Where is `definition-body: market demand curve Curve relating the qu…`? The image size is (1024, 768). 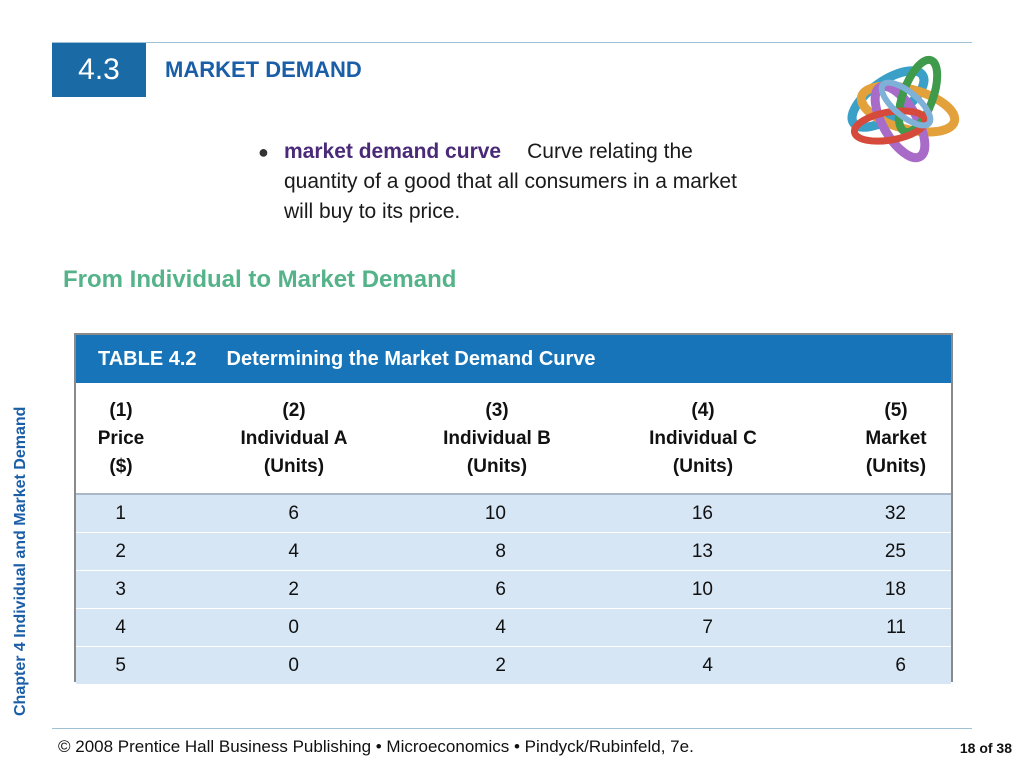
definition-body: market demand curve Curve relating the qu… is located at coordinates (521, 182).